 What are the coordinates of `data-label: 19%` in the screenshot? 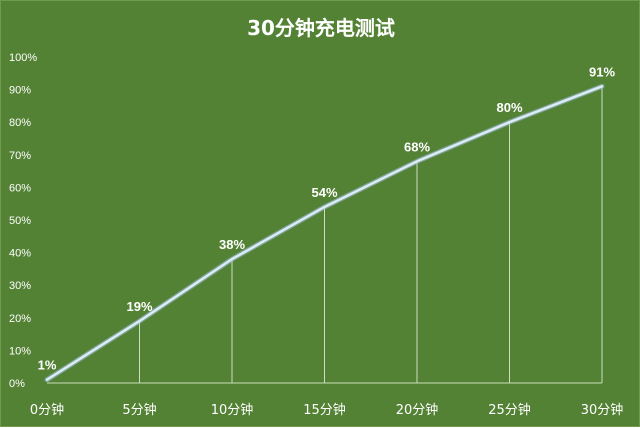 It's located at (139, 306).